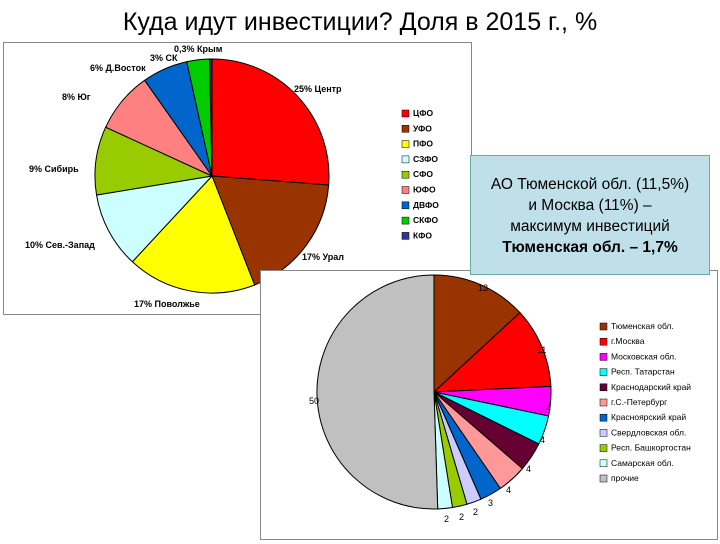 The width and height of the screenshot is (720, 544). I want to click on fd-legend-label-2: ПФО, so click(423, 144).